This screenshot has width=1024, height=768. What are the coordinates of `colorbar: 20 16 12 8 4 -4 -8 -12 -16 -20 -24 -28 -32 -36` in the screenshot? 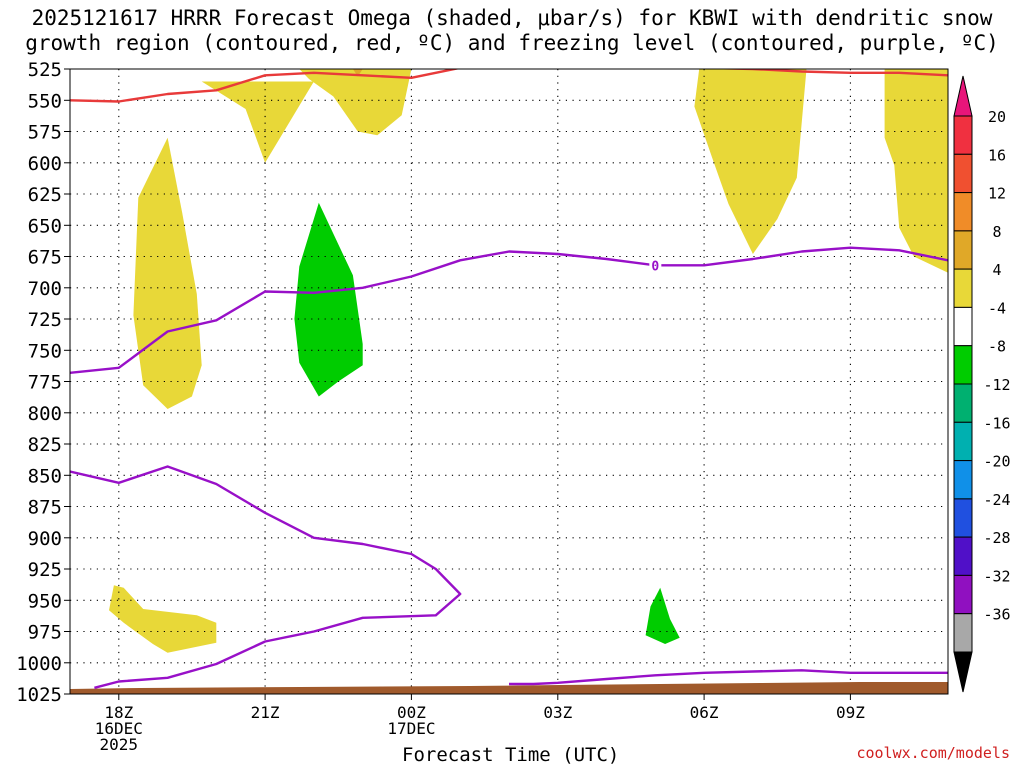 It's located at (982, 384).